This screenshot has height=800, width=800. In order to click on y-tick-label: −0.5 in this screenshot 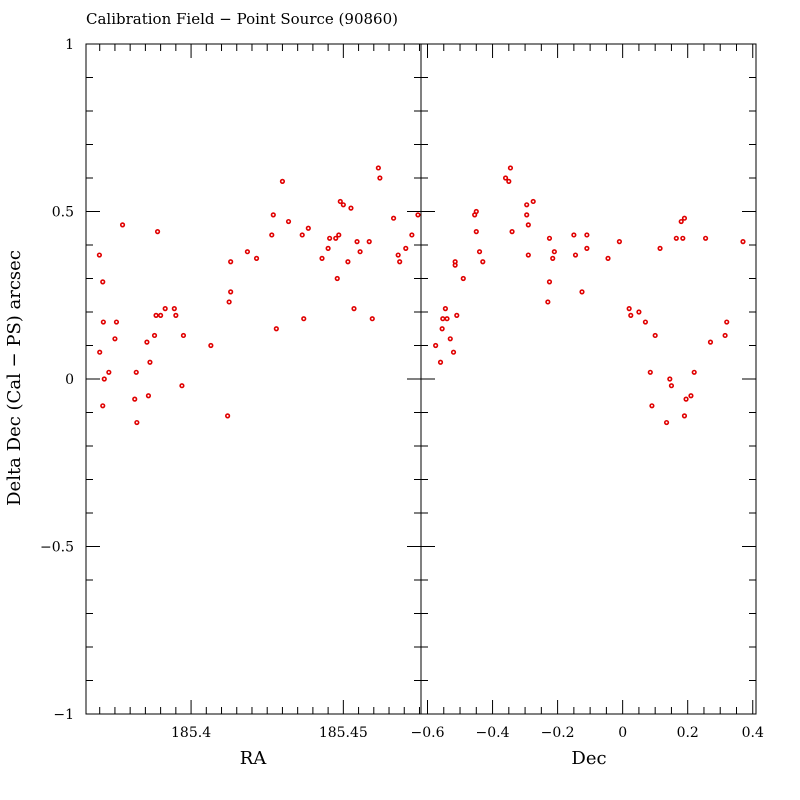, I will do `click(57, 548)`.